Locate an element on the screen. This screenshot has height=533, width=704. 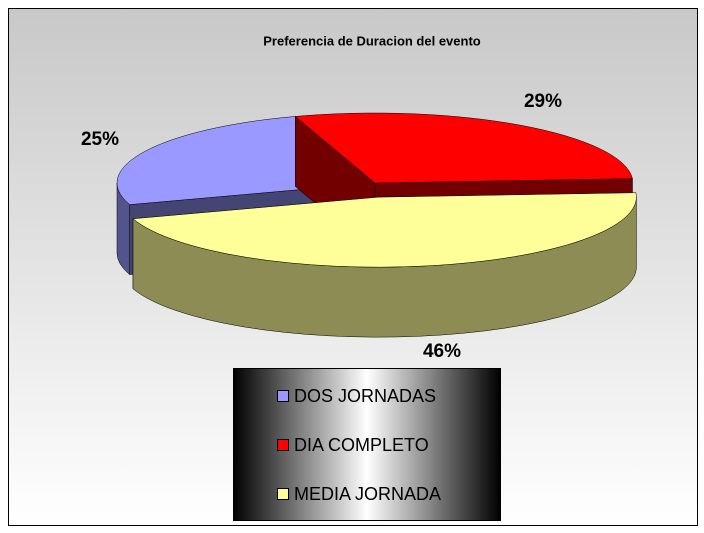
legend-label: DIA COMPLETO is located at coordinates (361, 445).